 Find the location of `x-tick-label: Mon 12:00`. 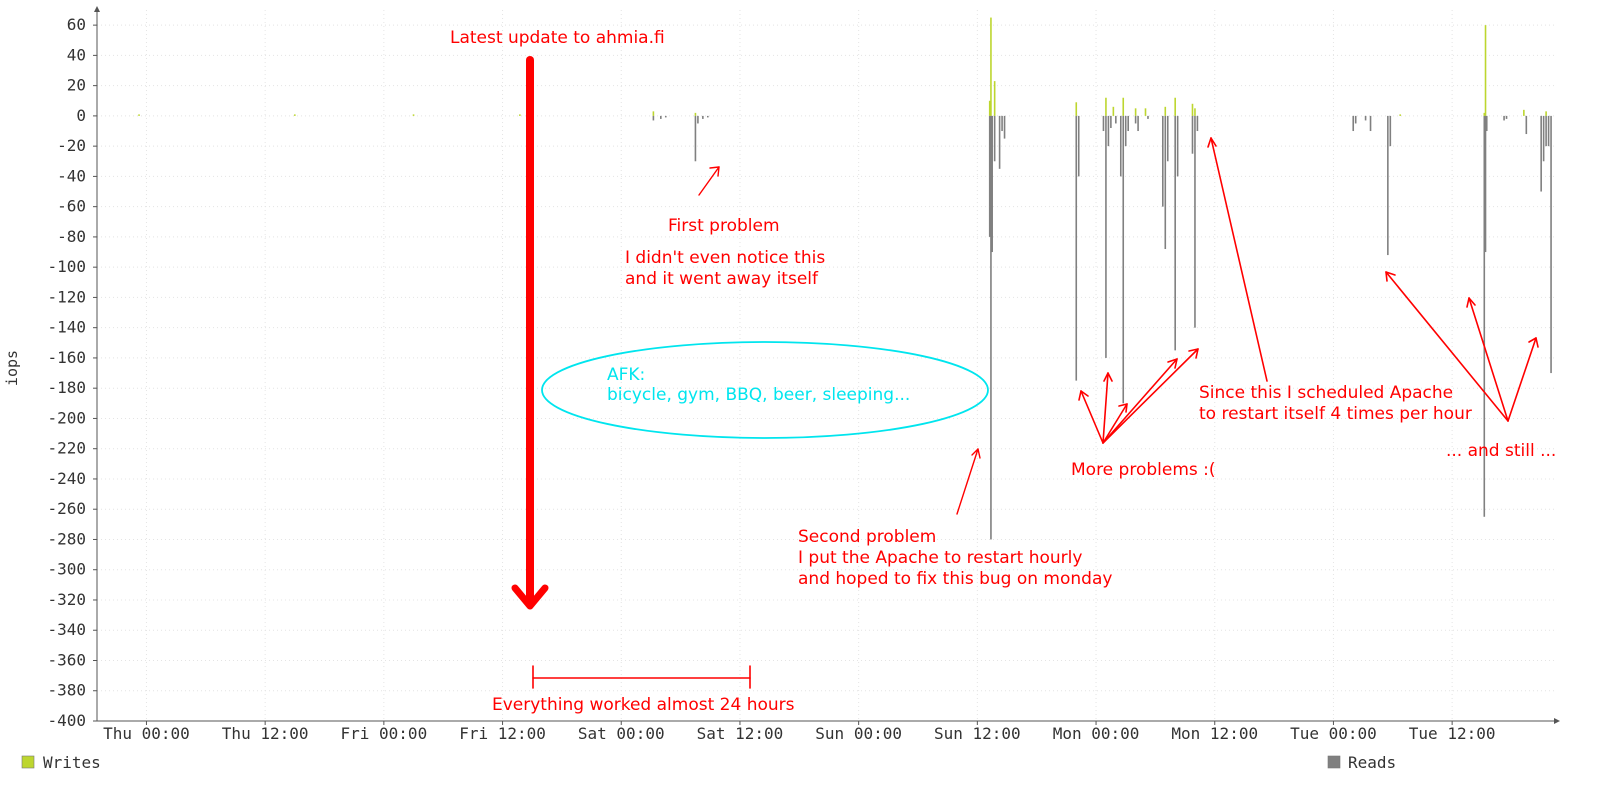

x-tick-label: Mon 12:00 is located at coordinates (1214, 733).